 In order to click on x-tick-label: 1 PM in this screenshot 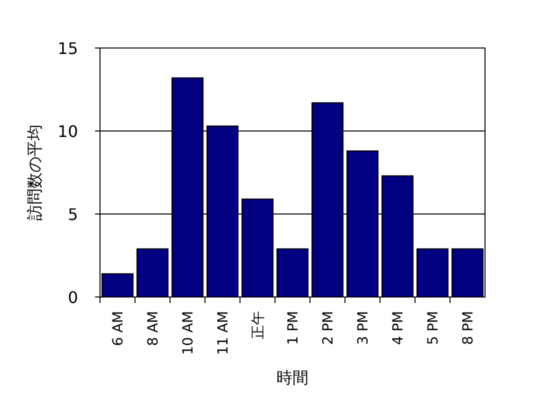, I will do `click(294, 328)`.